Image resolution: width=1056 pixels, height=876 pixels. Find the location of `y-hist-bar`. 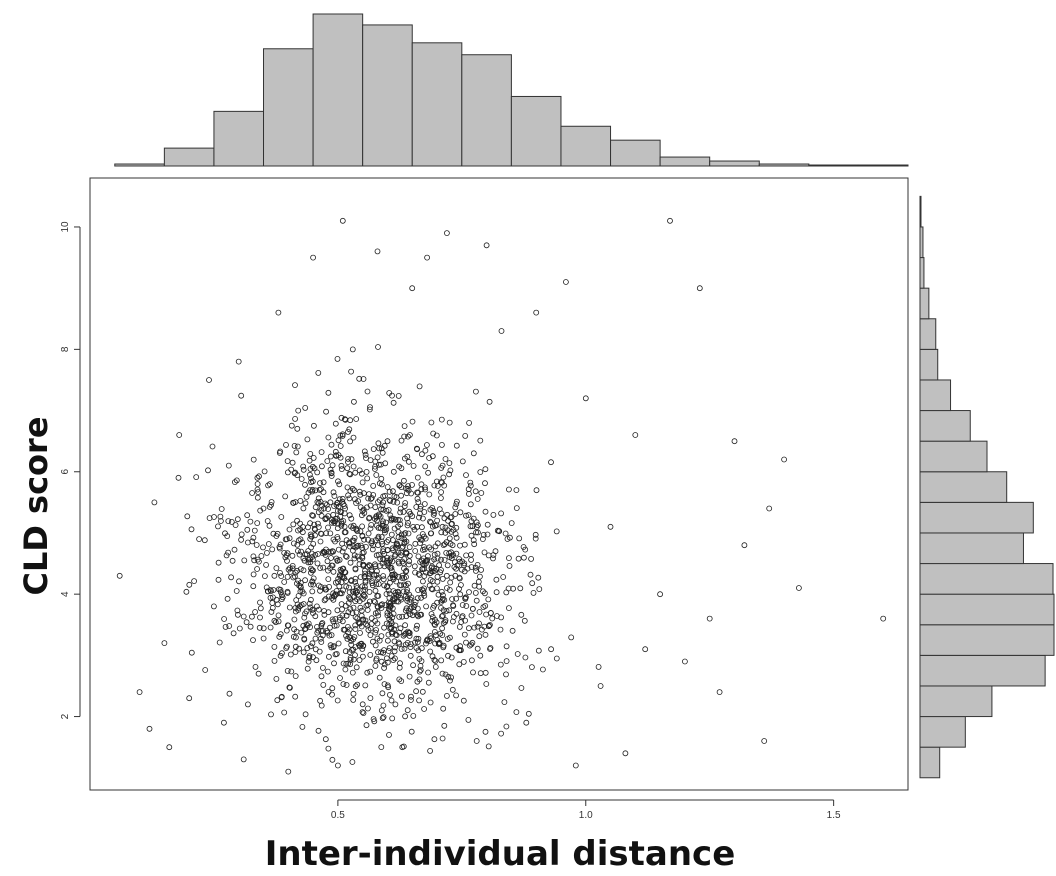

y-hist-bar is located at coordinates (935, 395).